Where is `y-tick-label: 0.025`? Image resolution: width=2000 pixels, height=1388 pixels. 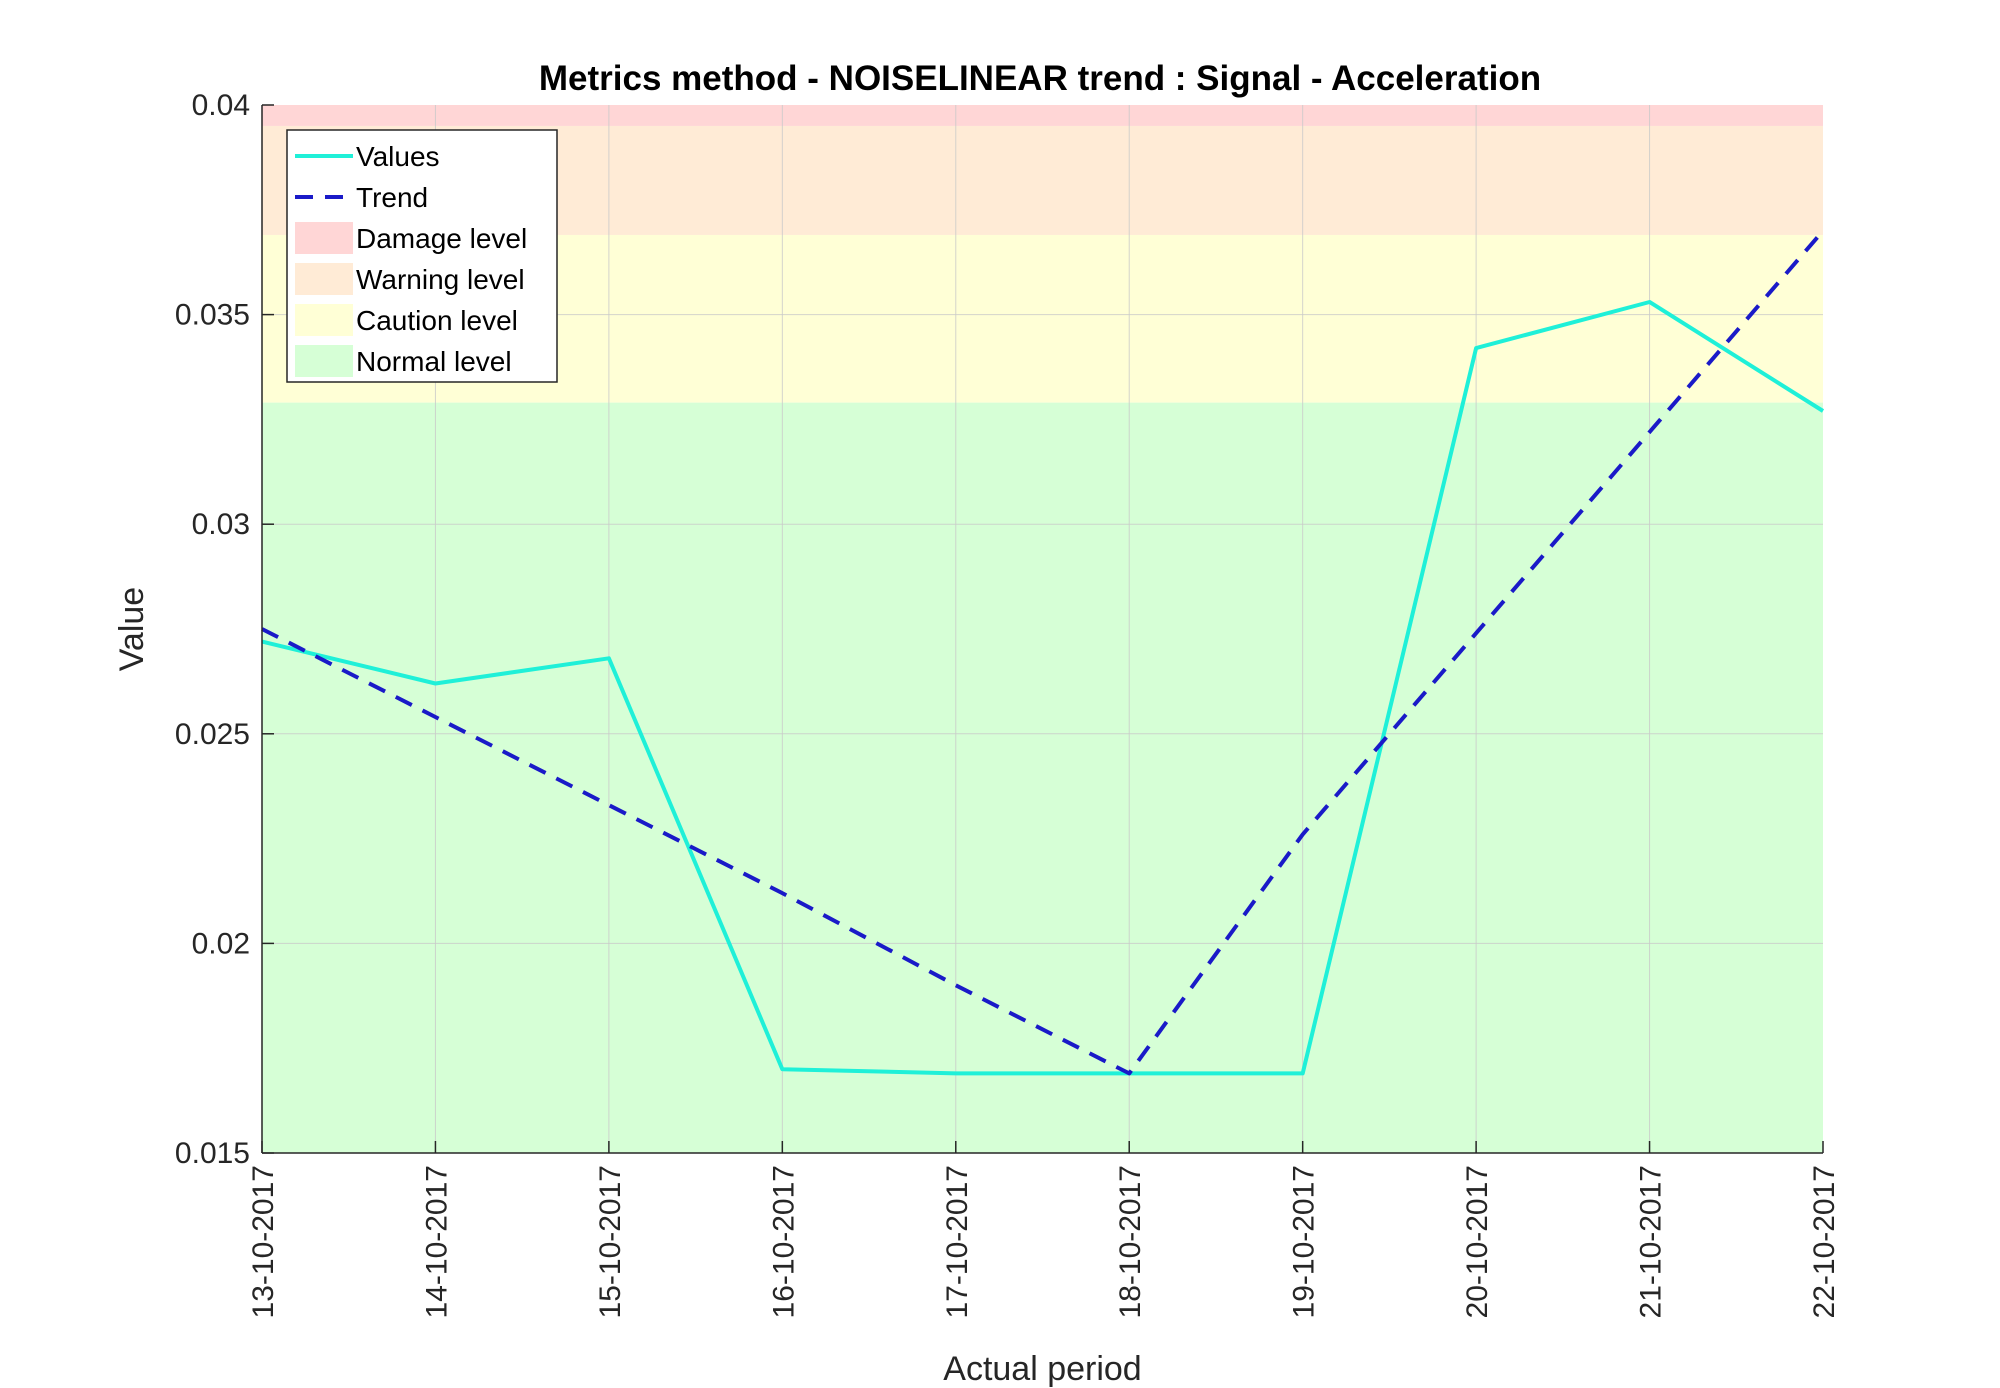 y-tick-label: 0.025 is located at coordinates (212, 734).